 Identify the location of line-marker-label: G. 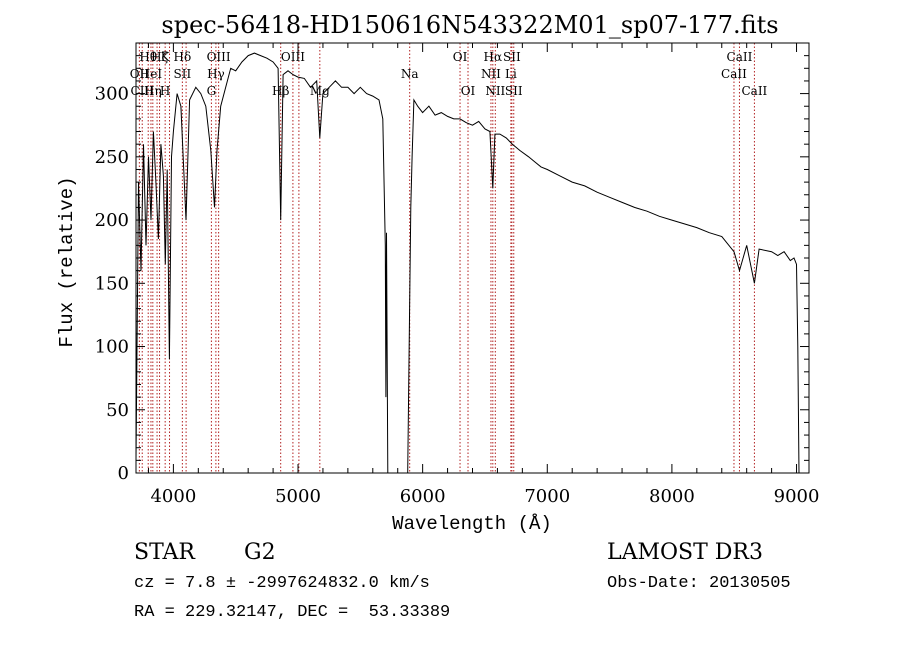
(212, 91).